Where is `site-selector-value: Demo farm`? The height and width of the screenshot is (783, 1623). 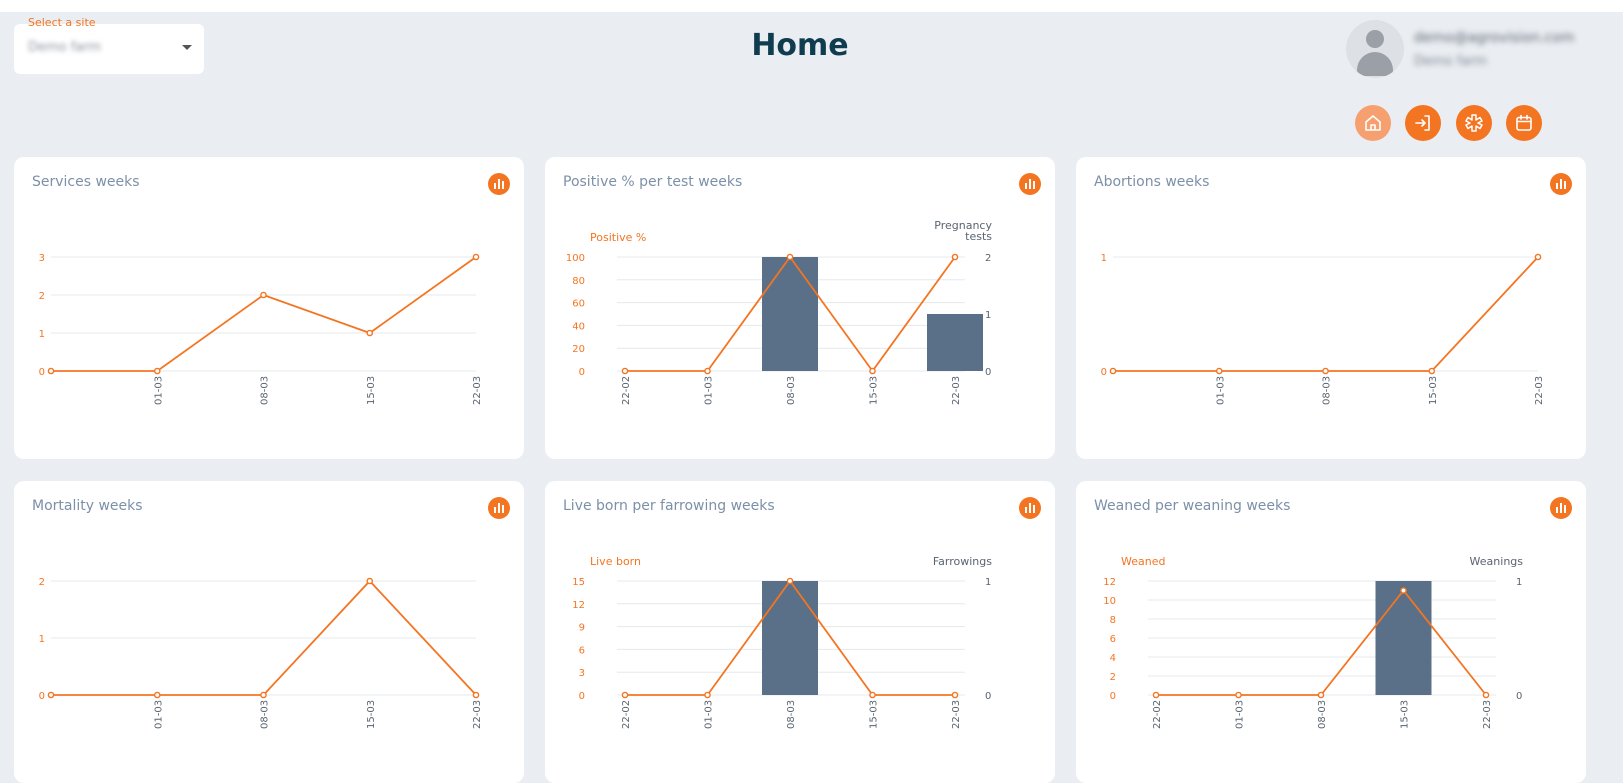 site-selector-value: Demo farm is located at coordinates (65, 47).